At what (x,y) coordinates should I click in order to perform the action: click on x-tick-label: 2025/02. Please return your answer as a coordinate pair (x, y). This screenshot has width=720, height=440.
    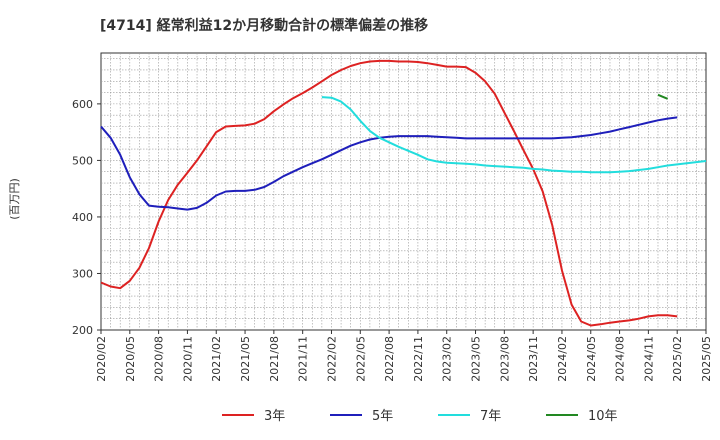
    Looking at the image, I should click on (677, 359).